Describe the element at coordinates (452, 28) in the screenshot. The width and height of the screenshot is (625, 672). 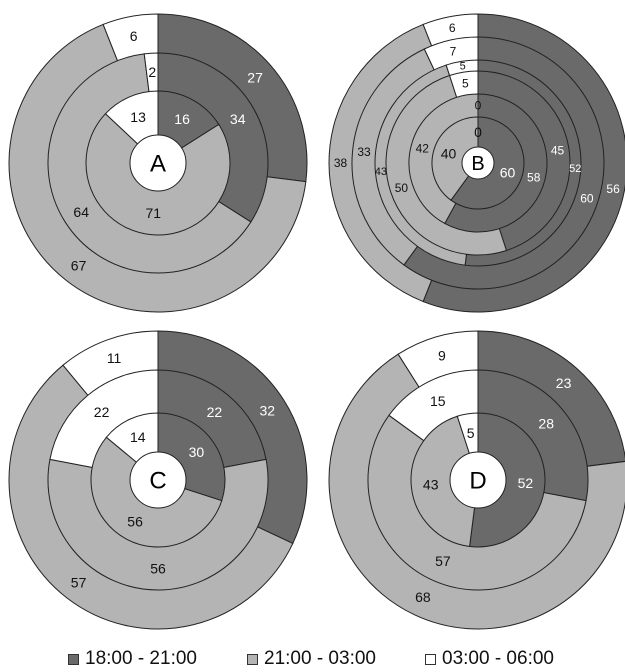
I see `value-label-ring-6-early-morning: 6` at that location.